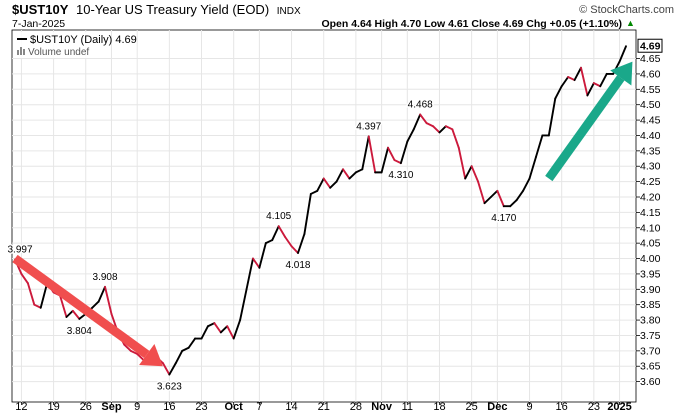  What do you see at coordinates (650, 259) in the screenshot?
I see `y-tick-label: 4.00` at bounding box center [650, 259].